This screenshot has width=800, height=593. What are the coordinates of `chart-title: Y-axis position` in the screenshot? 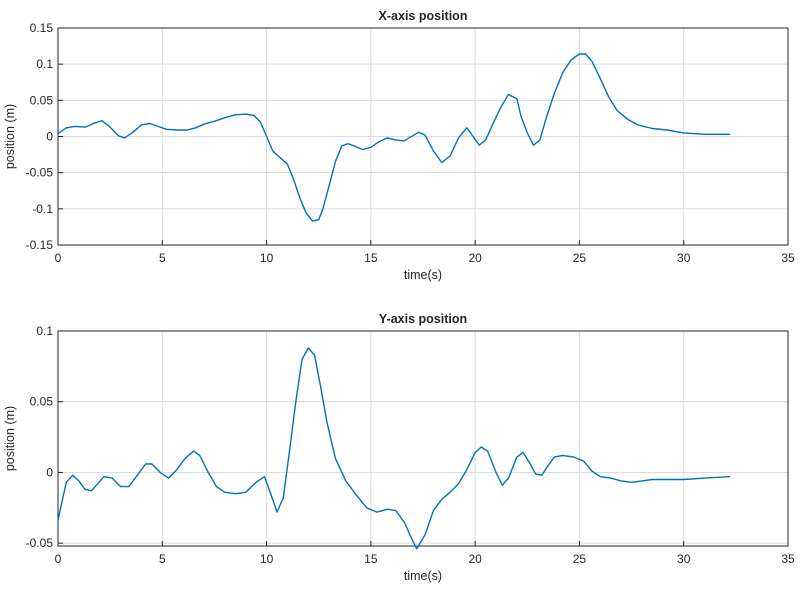 It's located at (423, 319).